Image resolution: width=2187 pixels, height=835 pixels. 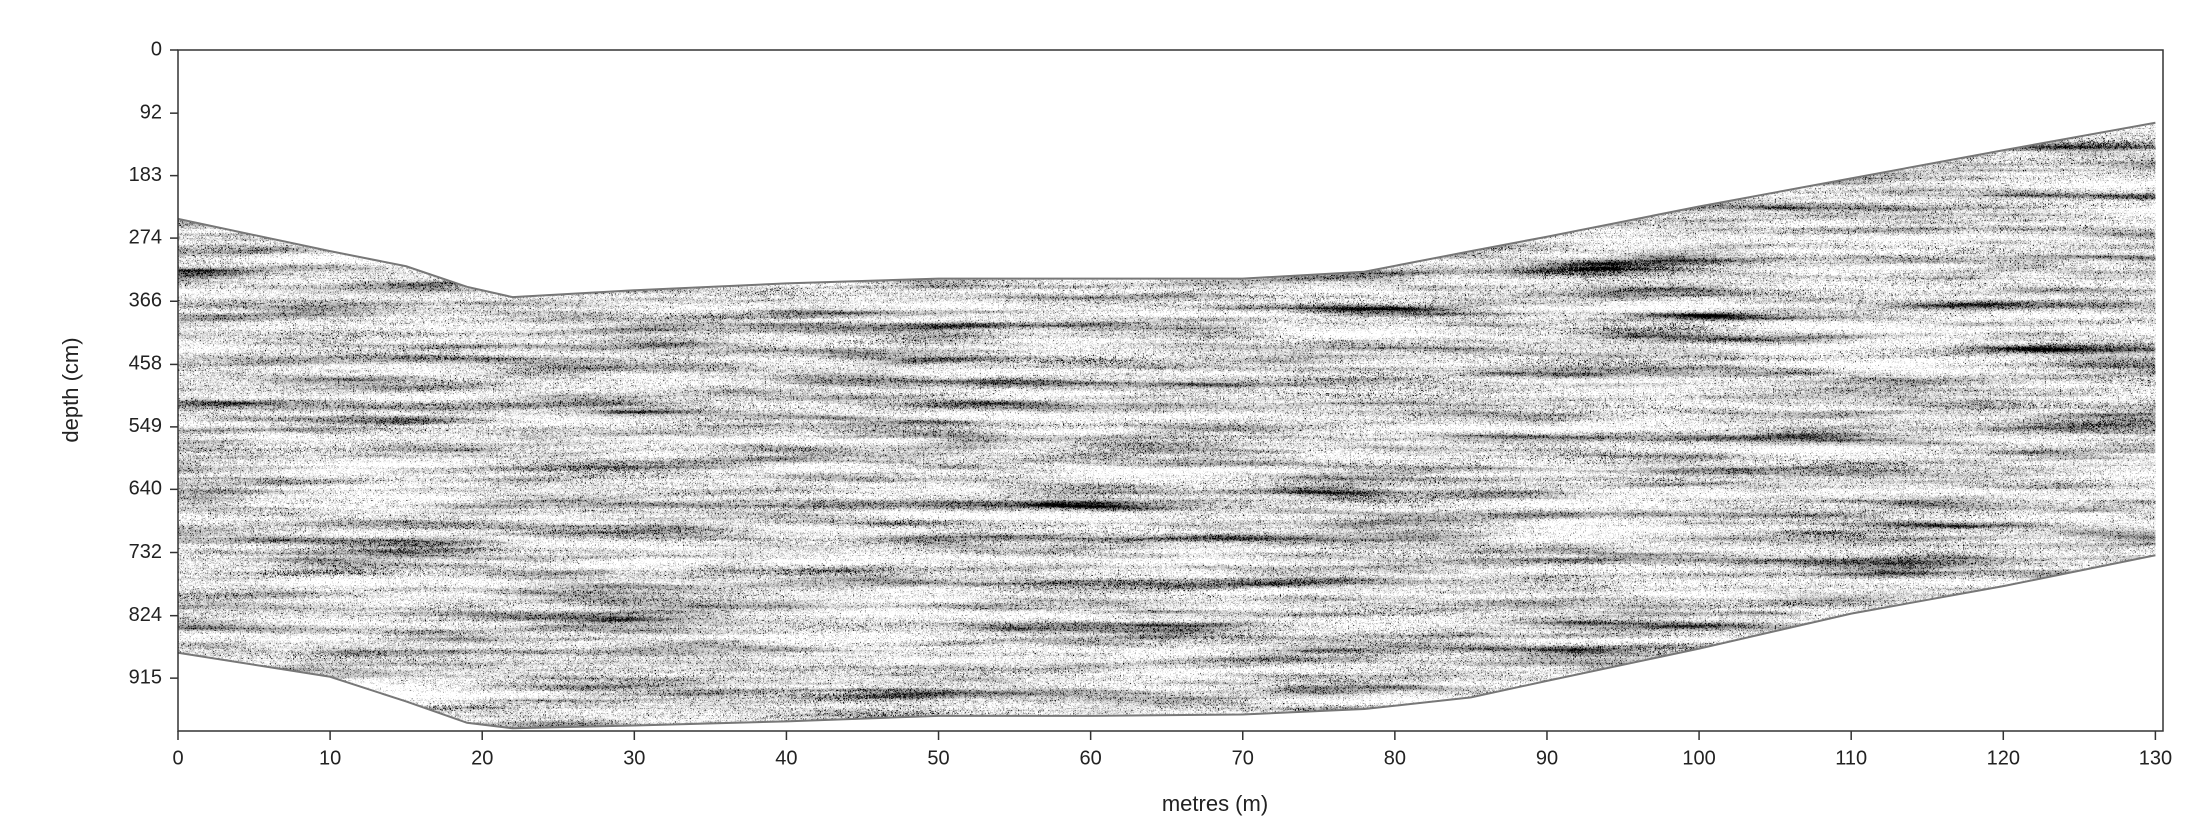 I want to click on x-tick-label: 90, so click(x=1547, y=758).